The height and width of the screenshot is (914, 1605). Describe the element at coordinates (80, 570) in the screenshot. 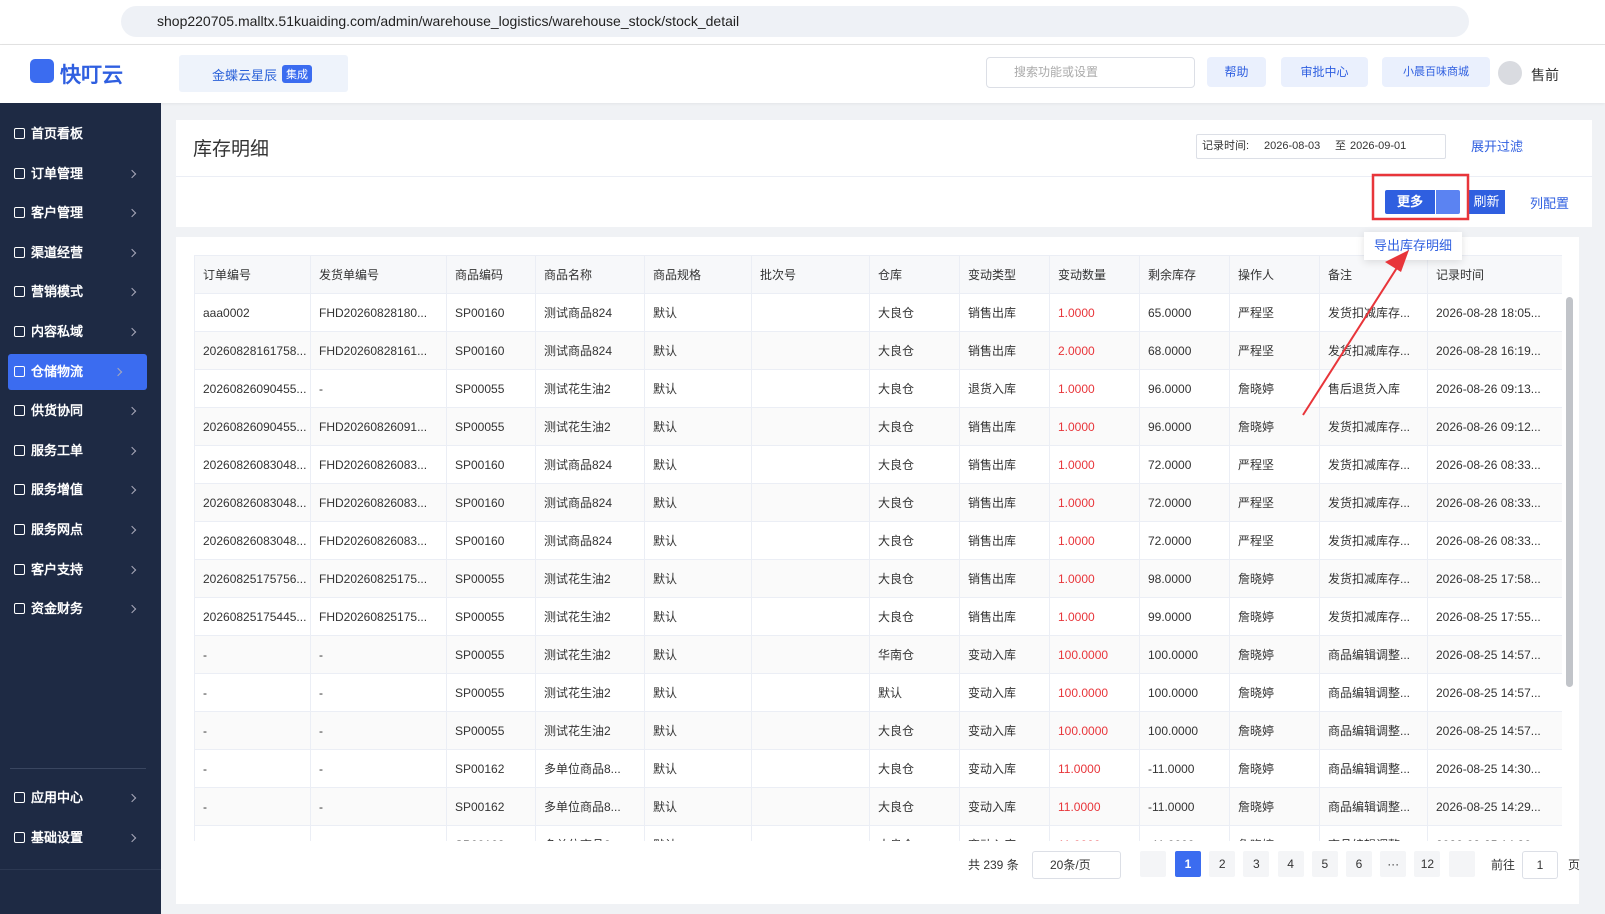

I see `menu-item: 客户支持` at that location.